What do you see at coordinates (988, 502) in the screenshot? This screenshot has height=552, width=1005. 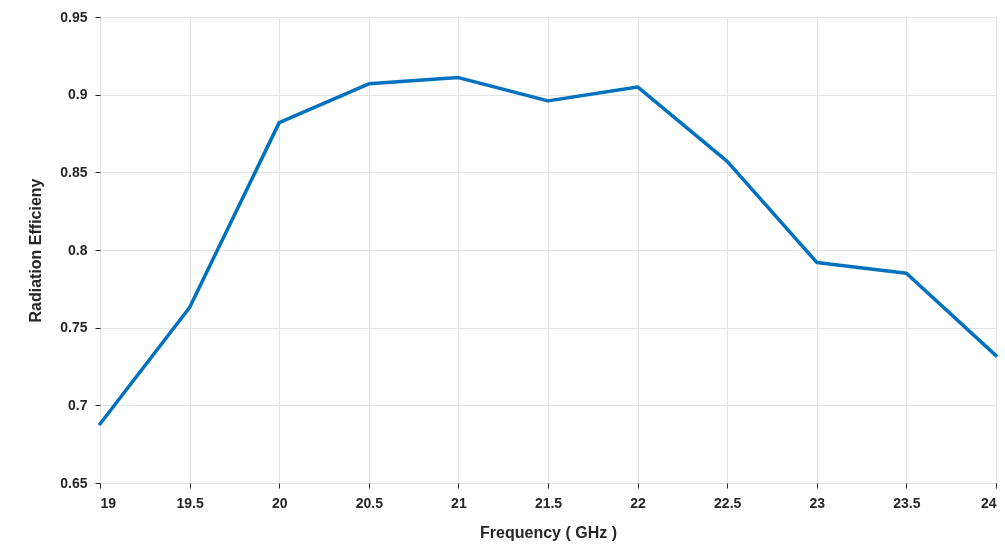 I see `x-tick-label: 24` at bounding box center [988, 502].